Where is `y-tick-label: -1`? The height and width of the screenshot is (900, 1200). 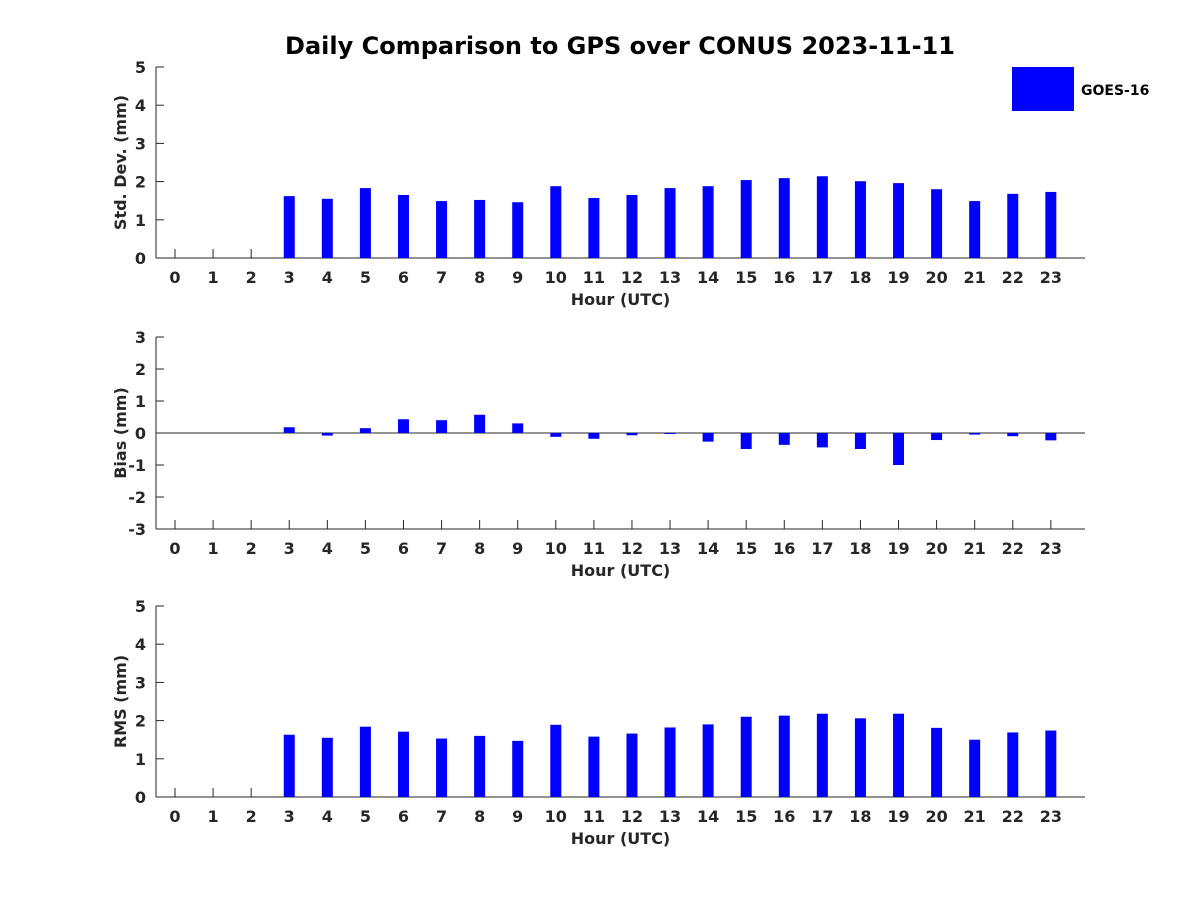
y-tick-label: -1 is located at coordinates (137, 465).